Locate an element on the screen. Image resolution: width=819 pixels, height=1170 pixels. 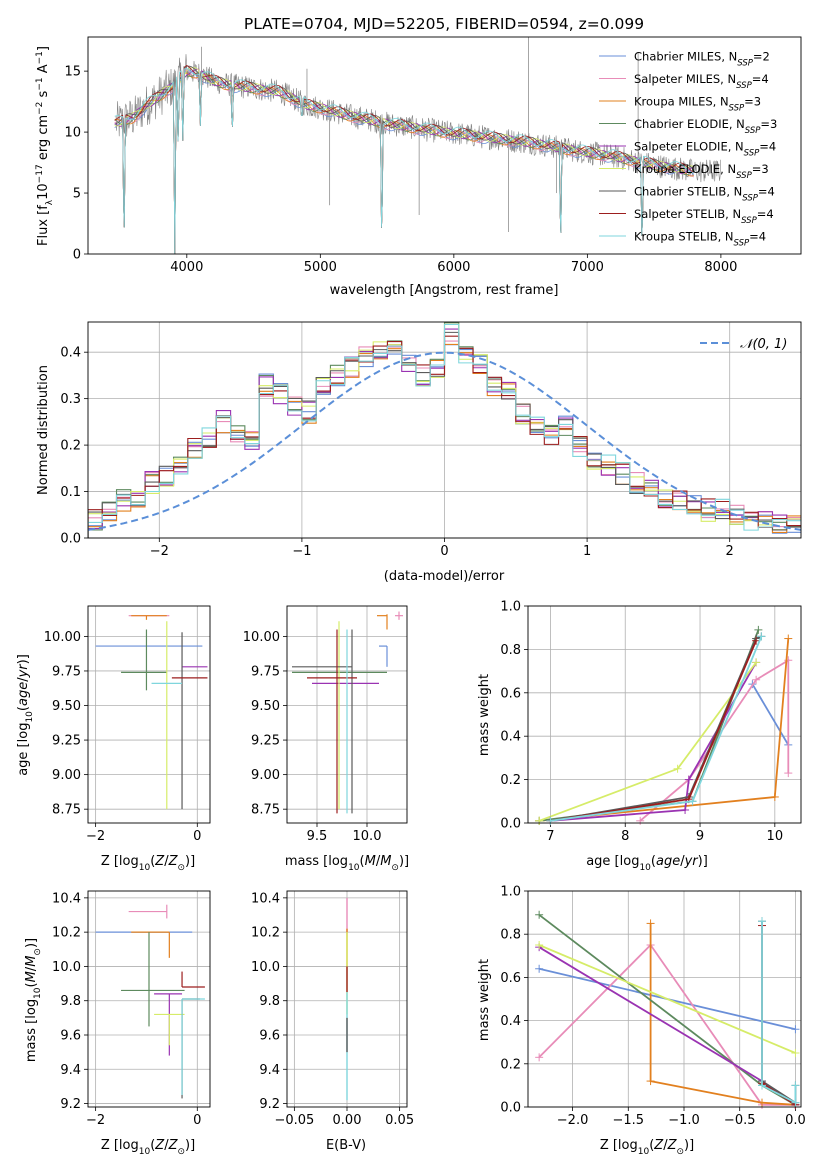
x-tick-label: 10.0 is located at coordinates (367, 836).